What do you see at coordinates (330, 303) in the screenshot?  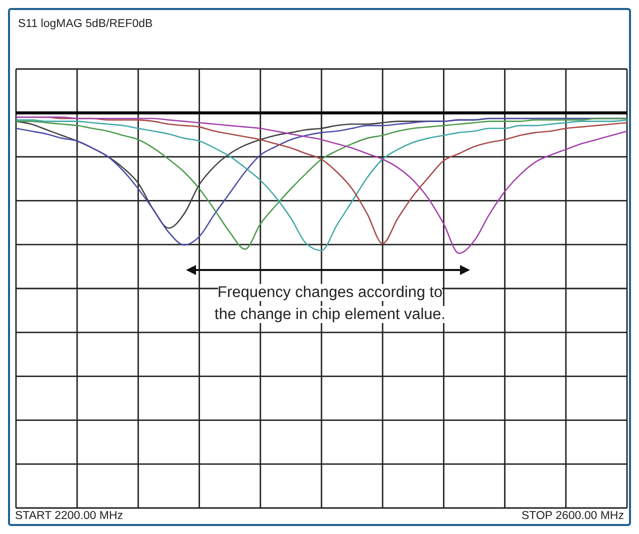 I see `text: Frequency changes according to the change in chip element value.` at bounding box center [330, 303].